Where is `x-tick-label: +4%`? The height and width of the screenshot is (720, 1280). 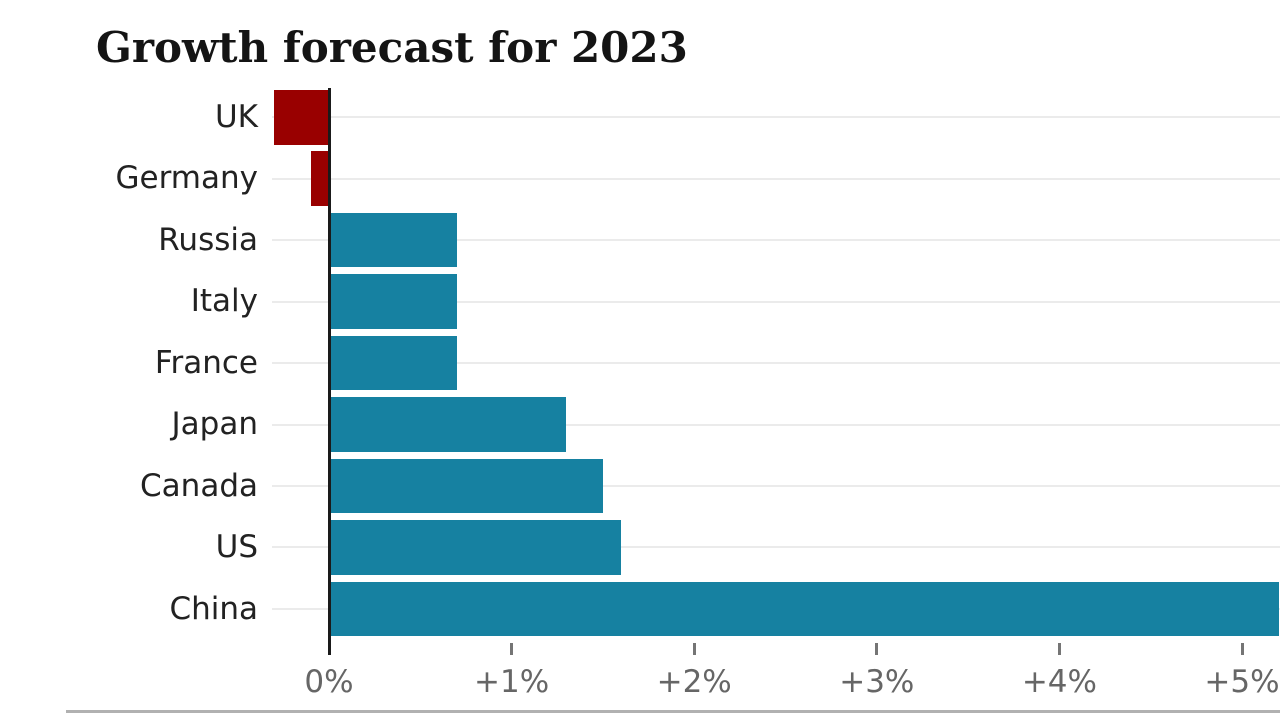 x-tick-label: +4% is located at coordinates (1059, 682).